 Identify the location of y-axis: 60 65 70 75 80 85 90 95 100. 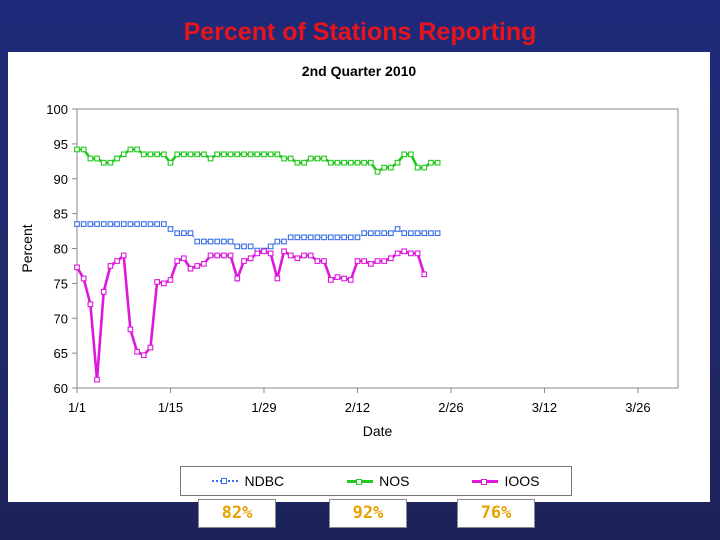
(61, 249).